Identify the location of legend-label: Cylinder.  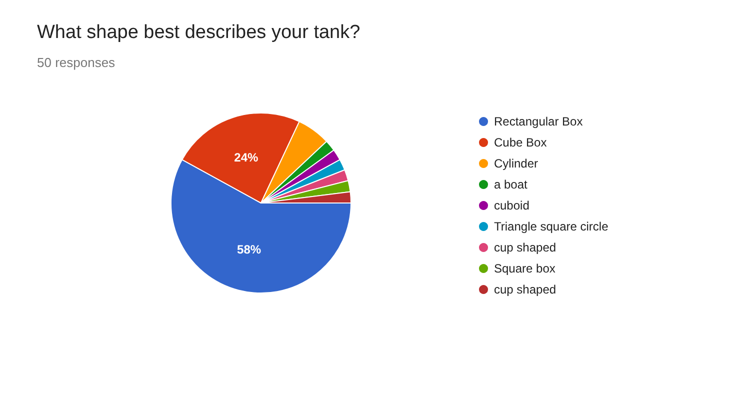
(516, 163).